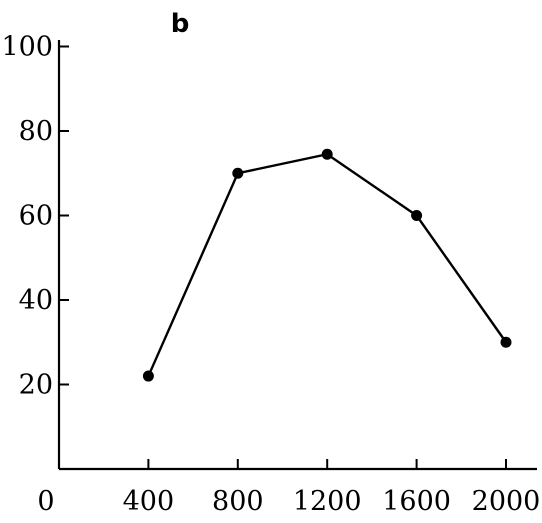  I want to click on x-ticks: 0 400 800 1200 1600 2000, so click(288, 488).